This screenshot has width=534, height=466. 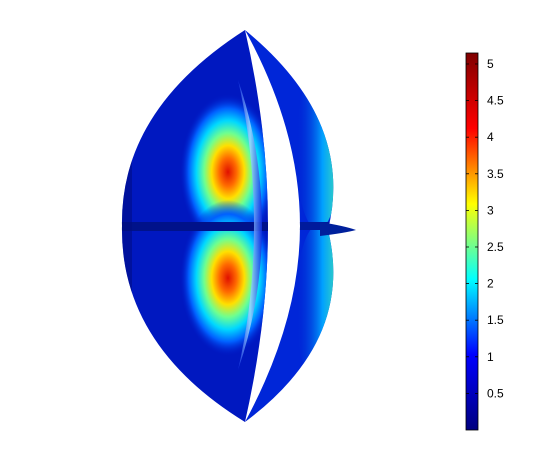 I want to click on colorbar-tick-label: 4.5, so click(x=495, y=101).